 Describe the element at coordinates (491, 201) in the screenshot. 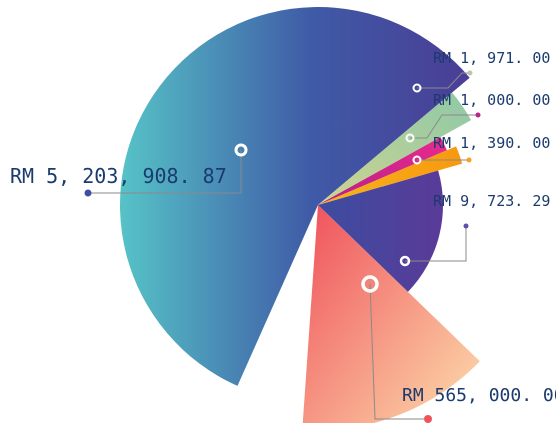

I see `slice-label-4: RM 9, 723. 29` at that location.